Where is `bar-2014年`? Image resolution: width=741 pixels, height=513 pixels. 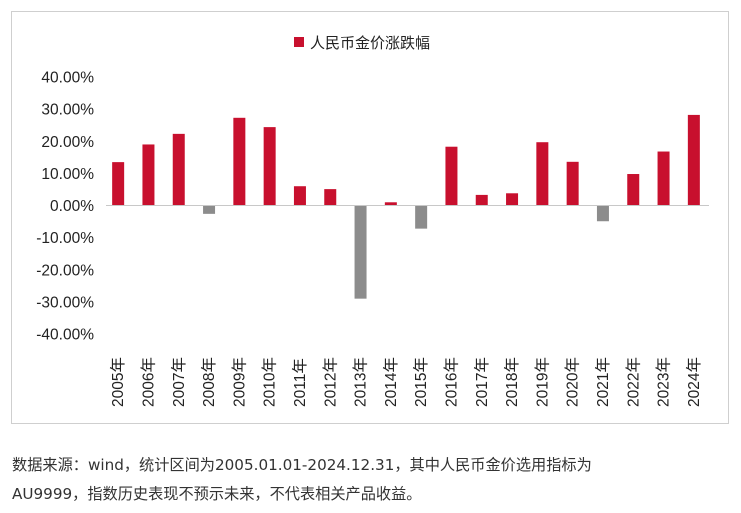
bar-2014年 is located at coordinates (390, 204).